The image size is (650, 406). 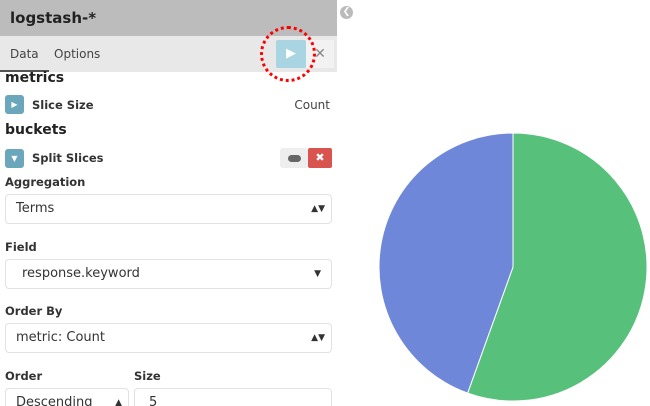 I want to click on field-label: Field, so click(x=21, y=247).